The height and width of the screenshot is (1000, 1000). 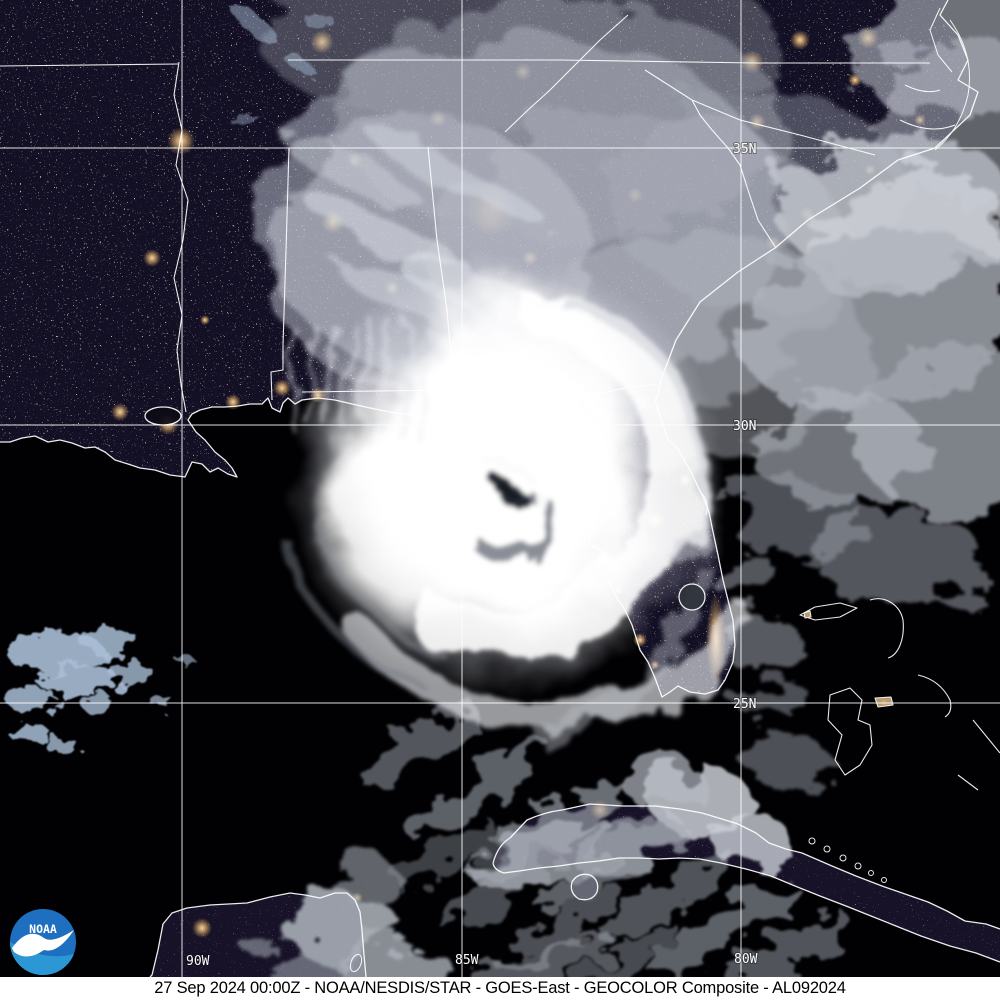 What do you see at coordinates (584, 887) in the screenshot?
I see `coastline-isla-juventud` at bounding box center [584, 887].